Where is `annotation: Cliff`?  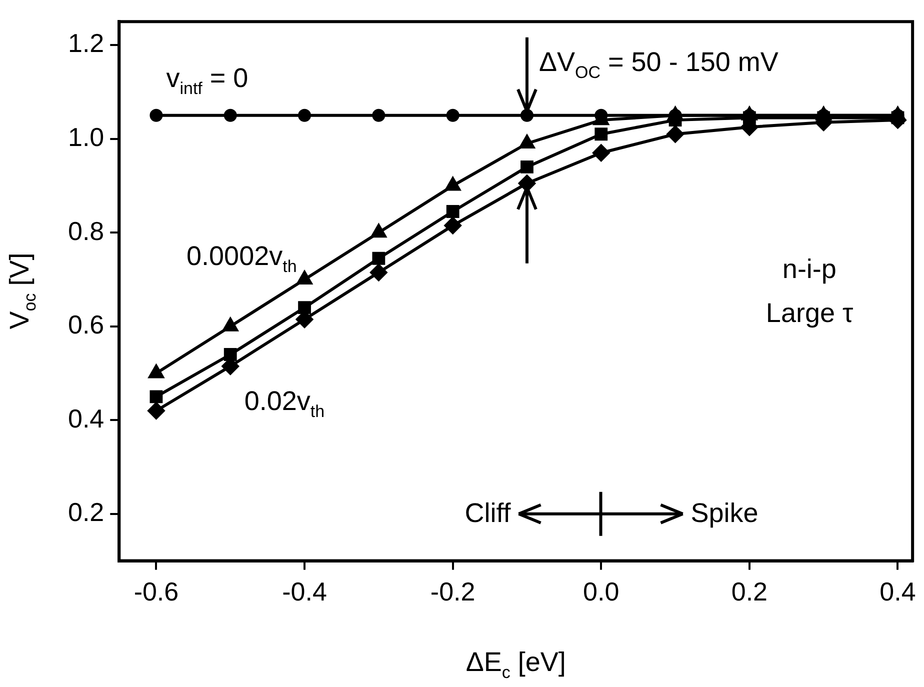 annotation: Cliff is located at coordinates (487, 513).